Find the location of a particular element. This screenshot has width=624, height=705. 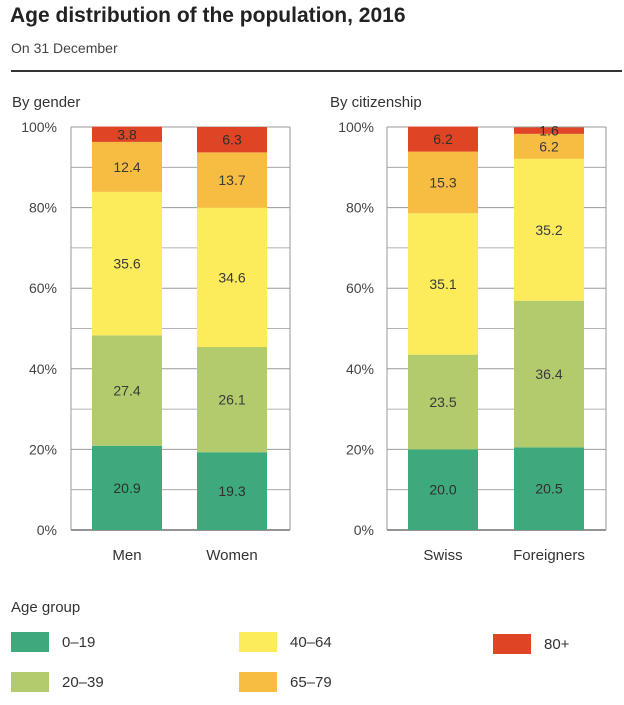

legend-label-0-19: 0–19 is located at coordinates (79, 642).